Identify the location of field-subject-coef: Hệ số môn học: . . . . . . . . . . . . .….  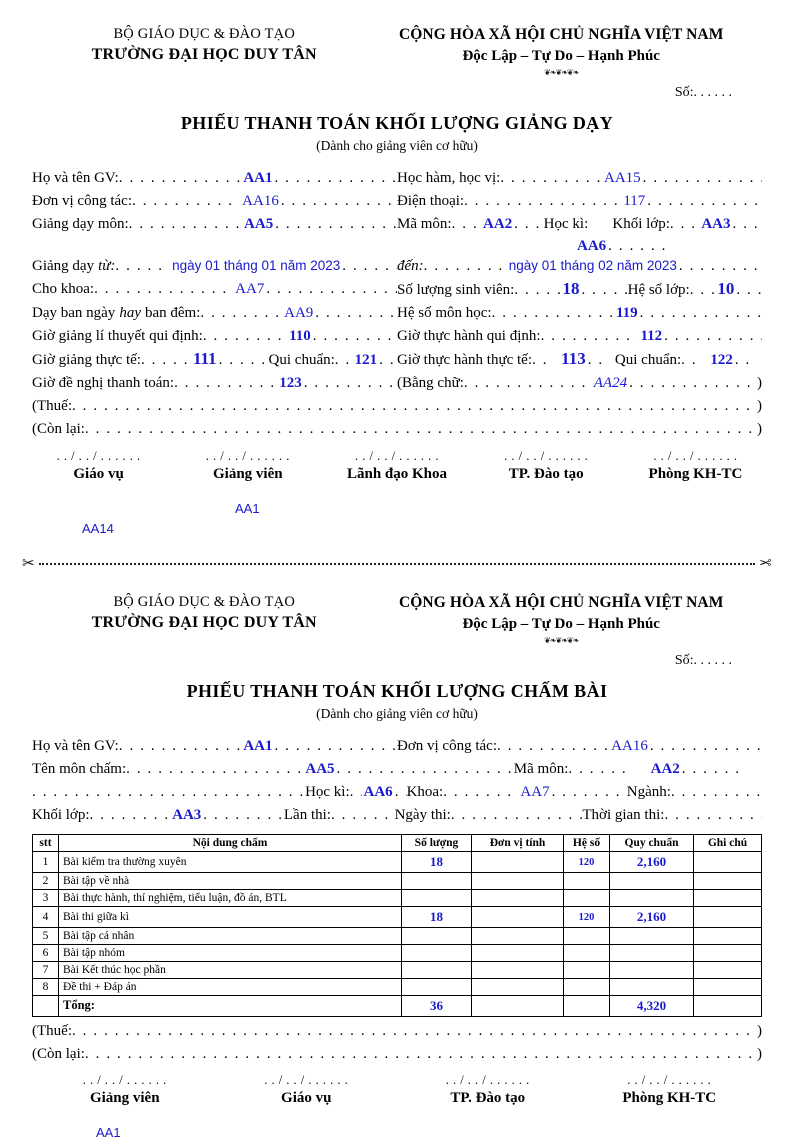
(579, 313).